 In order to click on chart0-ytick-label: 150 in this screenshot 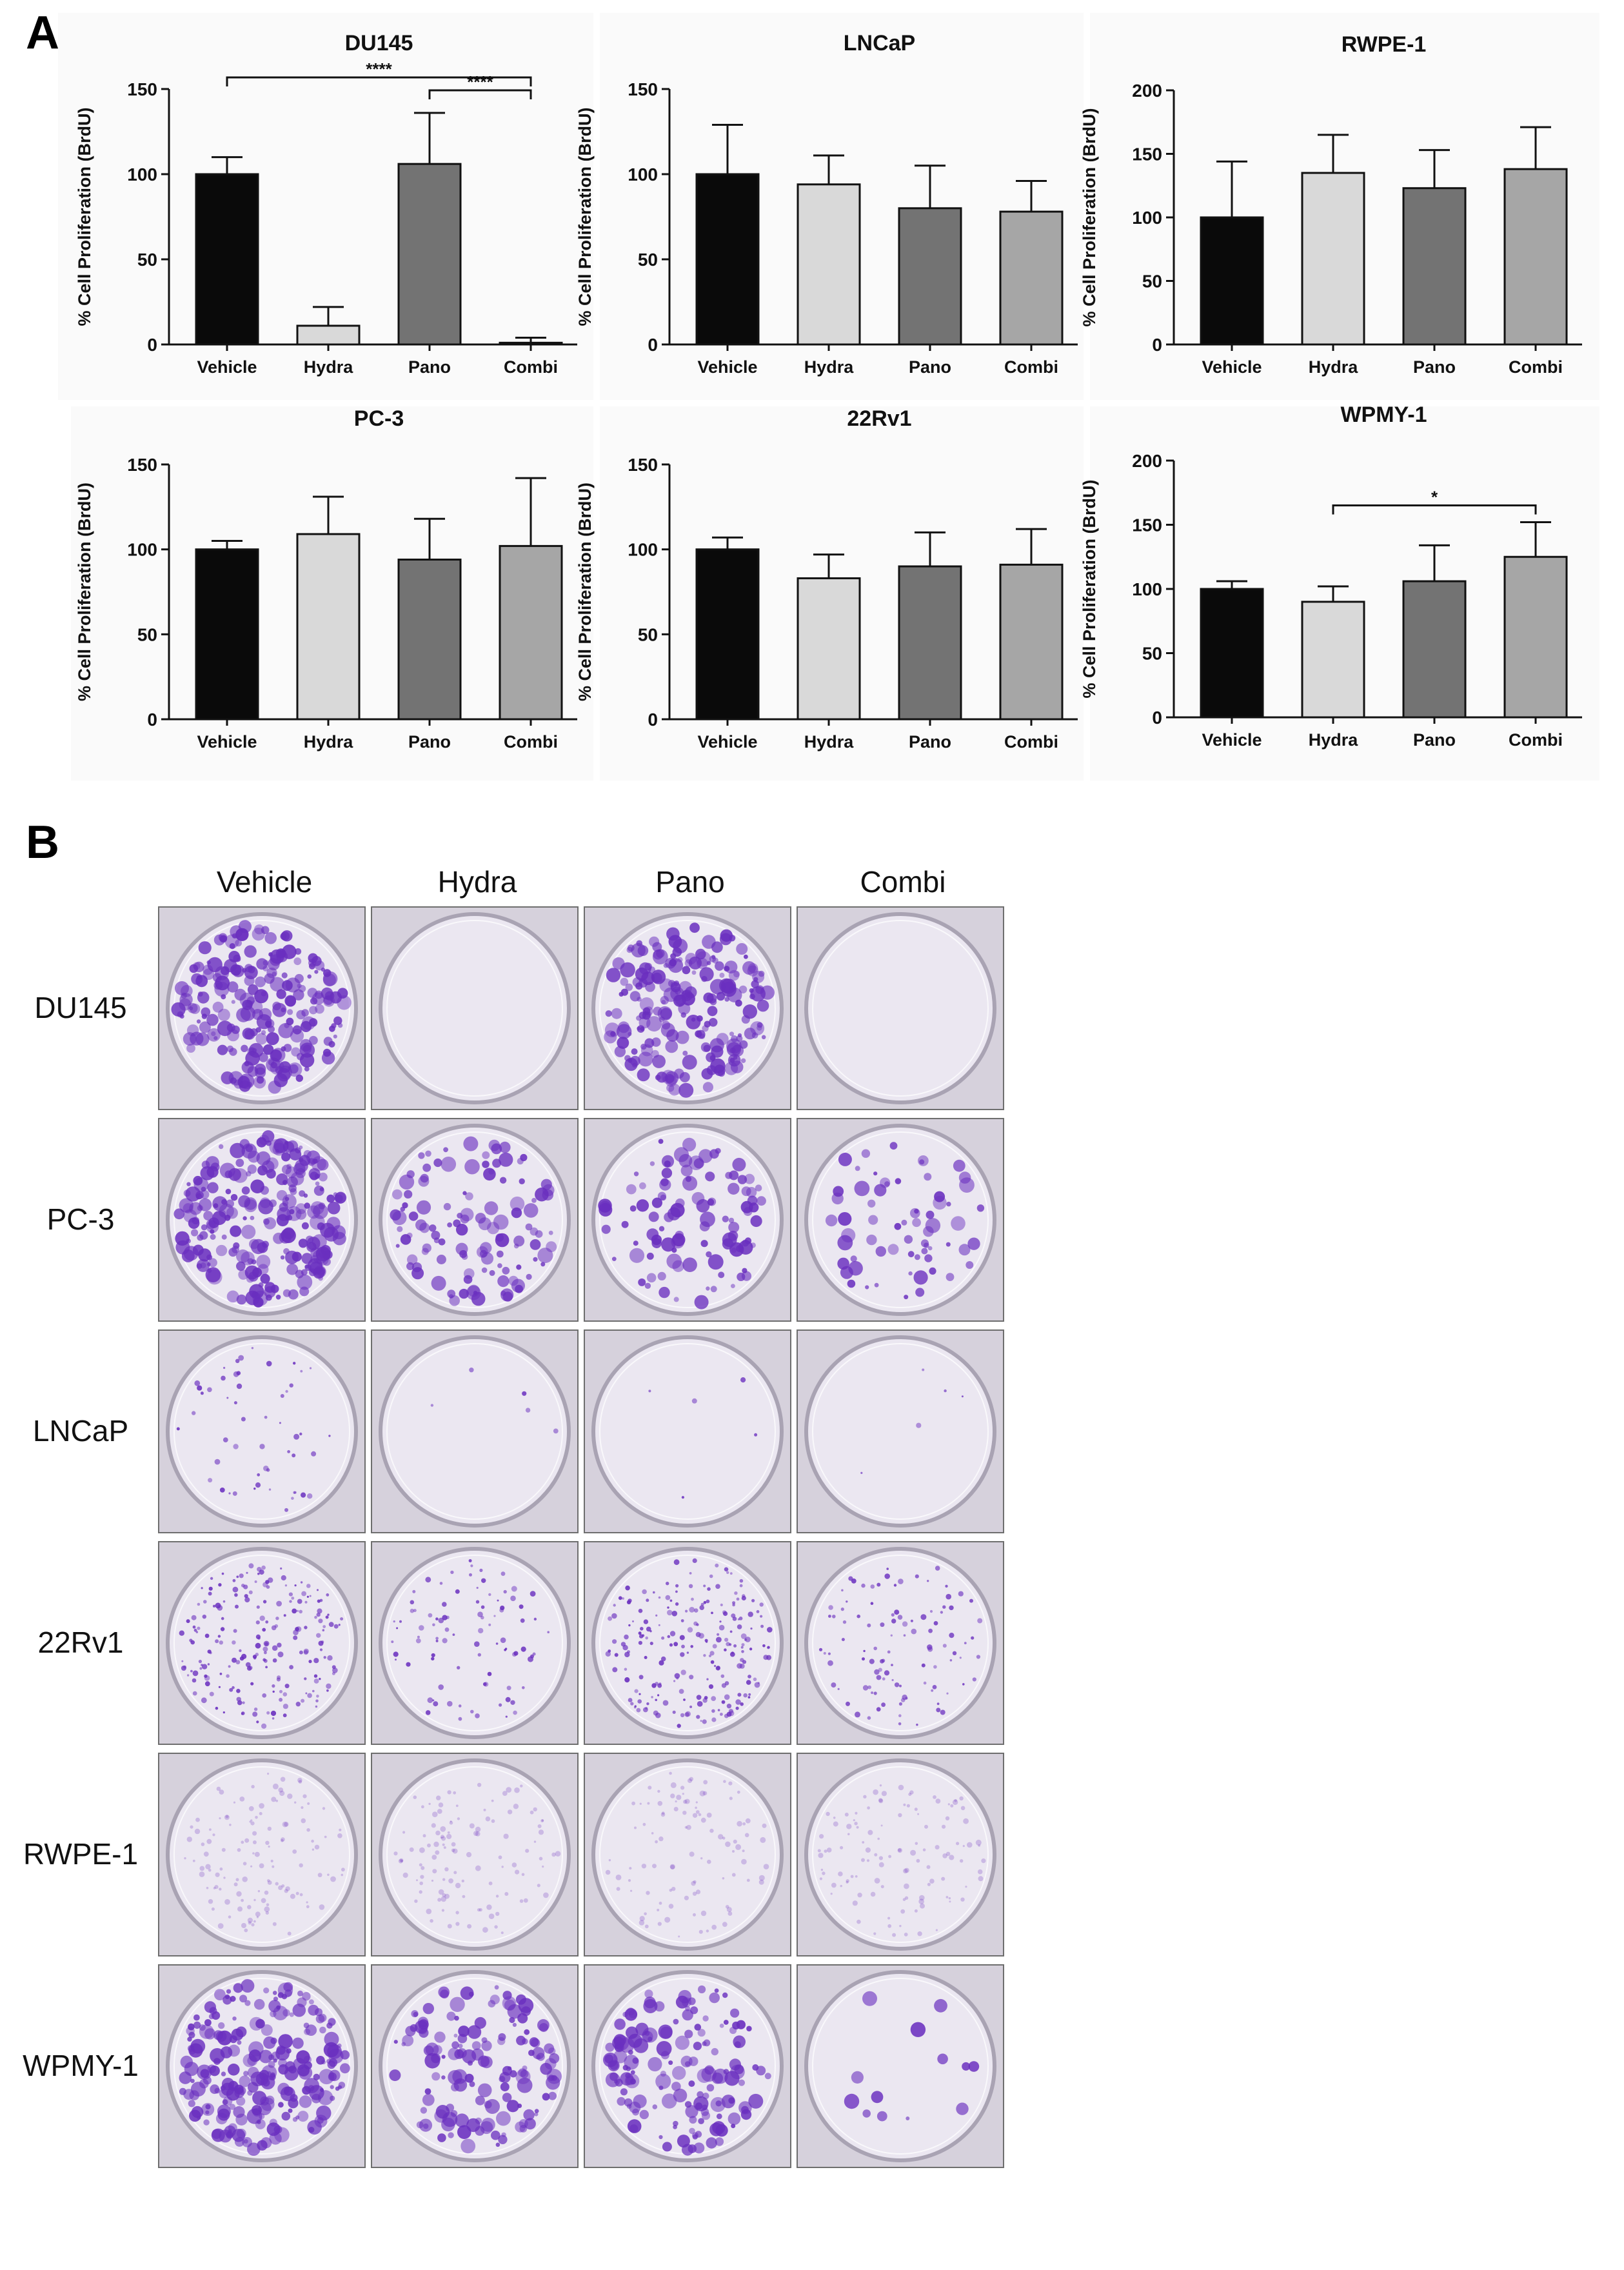, I will do `click(142, 89)`.